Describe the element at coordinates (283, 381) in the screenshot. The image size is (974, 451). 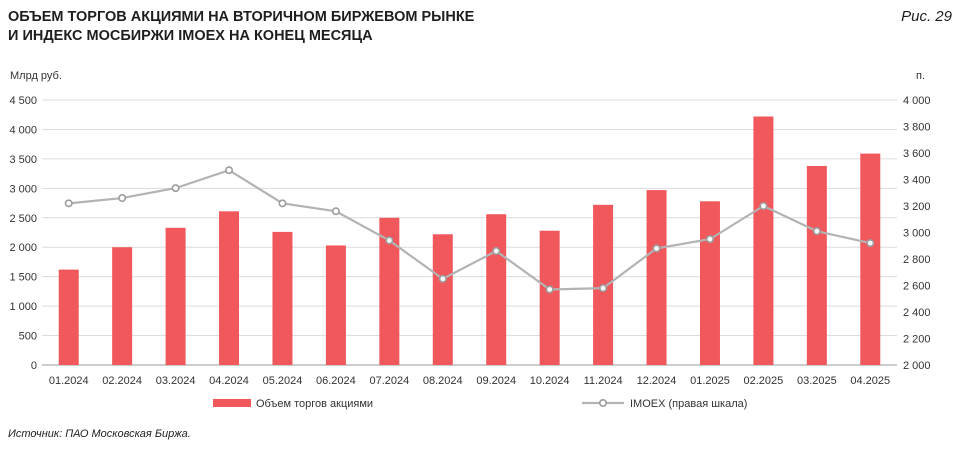
I see `x-tick-label: 05.2024` at that location.